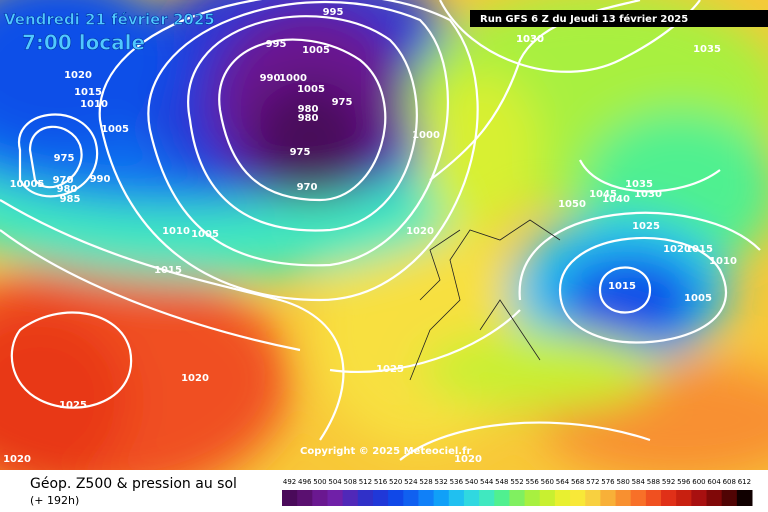 This screenshot has height=512, width=768. Describe the element at coordinates (365, 482) in the screenshot. I see `legend-label: 512` at that location.